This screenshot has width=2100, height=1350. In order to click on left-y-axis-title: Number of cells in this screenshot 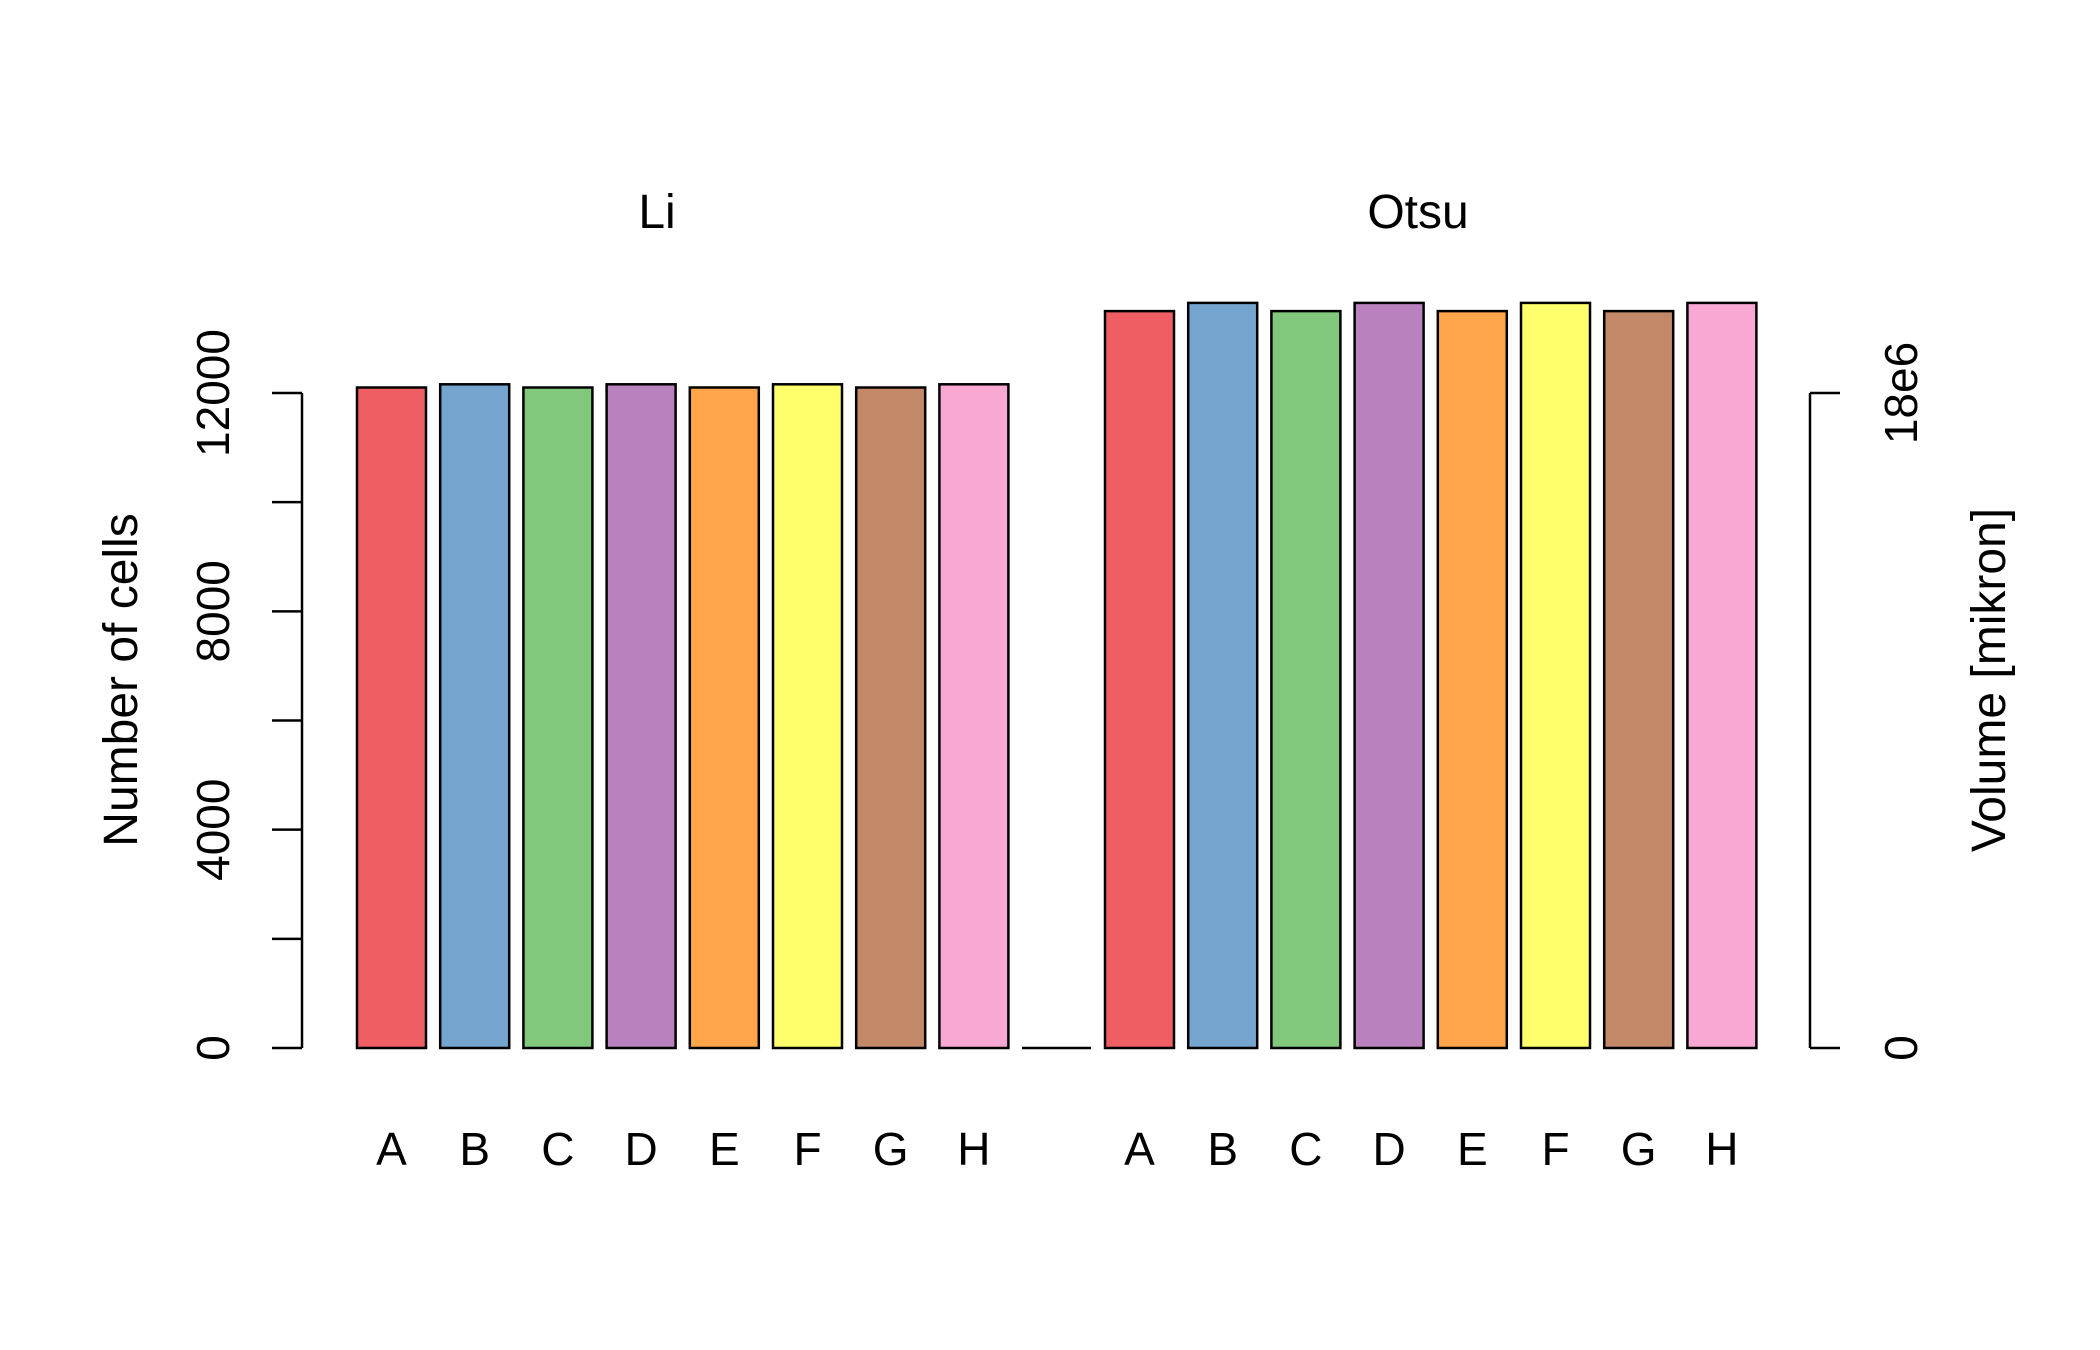, I will do `click(121, 679)`.